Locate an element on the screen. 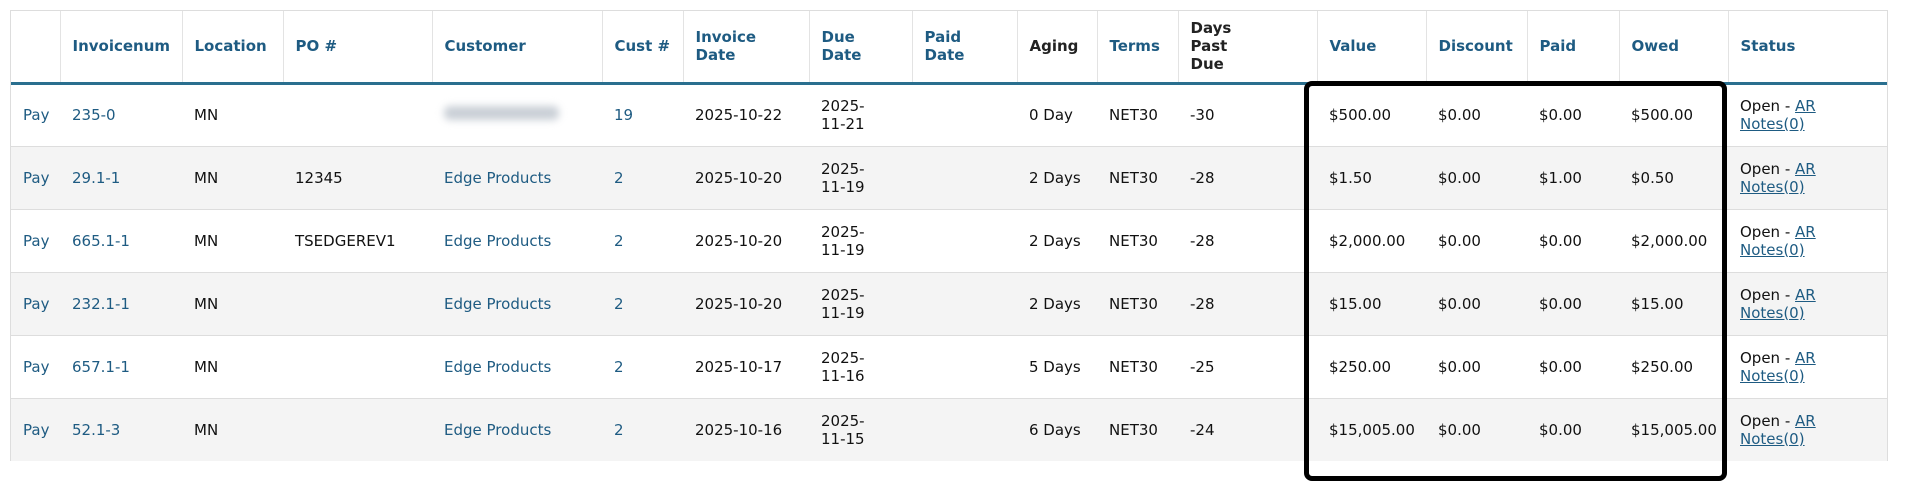  cell: $2,000.00 is located at coordinates (1371, 241).